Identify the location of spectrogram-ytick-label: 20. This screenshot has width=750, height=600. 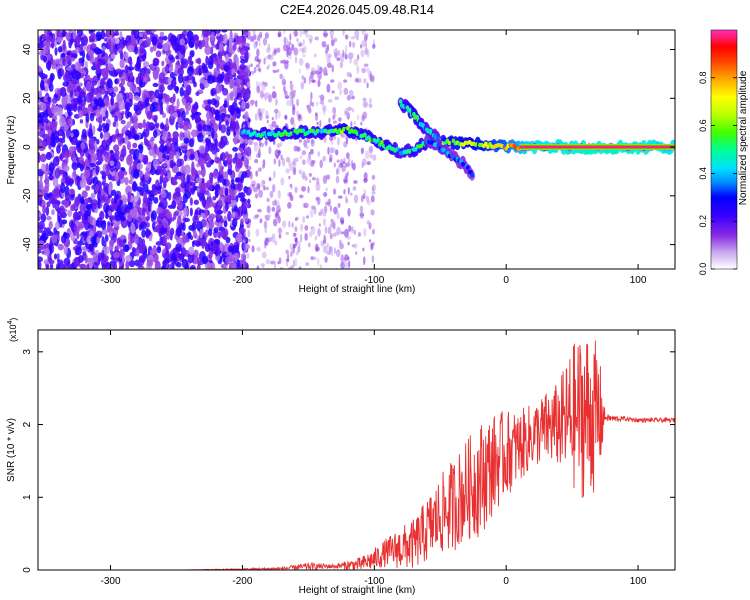
(27, 98).